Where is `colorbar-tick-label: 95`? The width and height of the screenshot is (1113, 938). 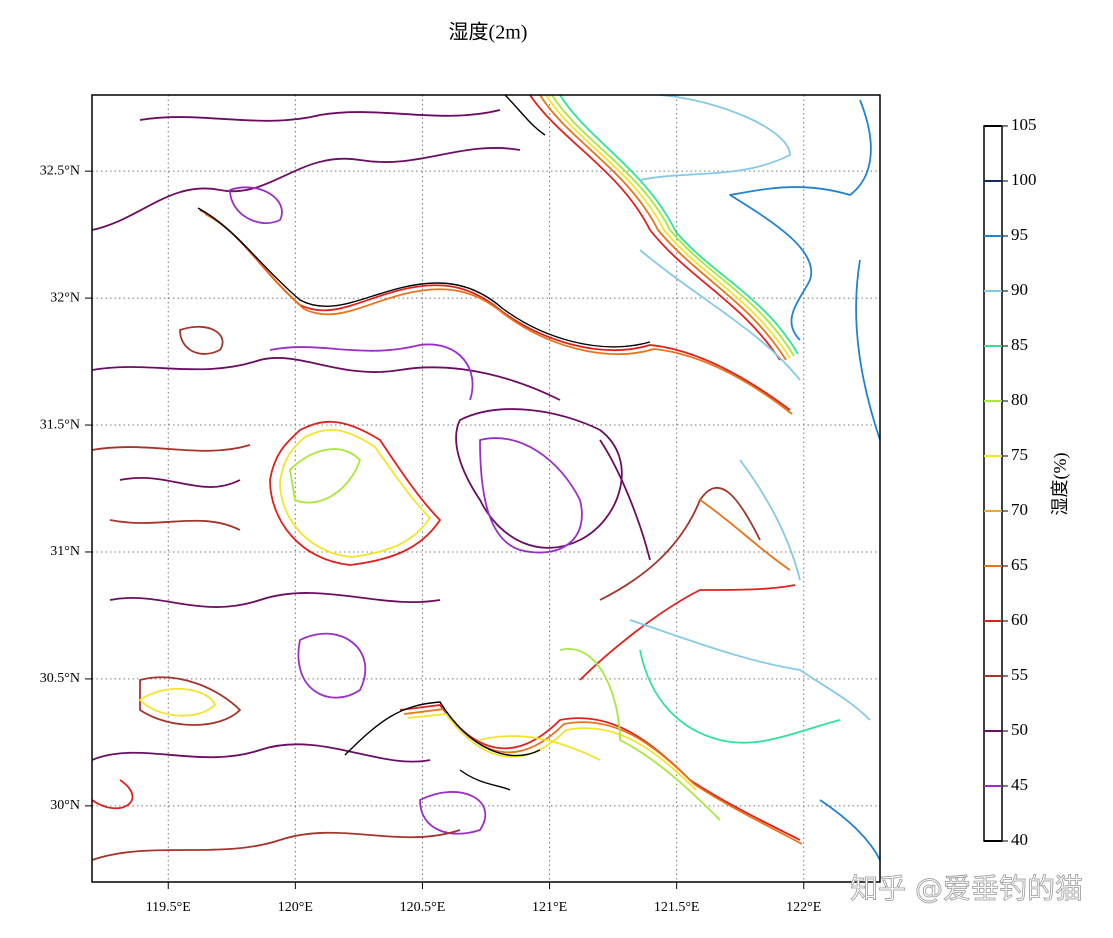 colorbar-tick-label: 95 is located at coordinates (1019, 234).